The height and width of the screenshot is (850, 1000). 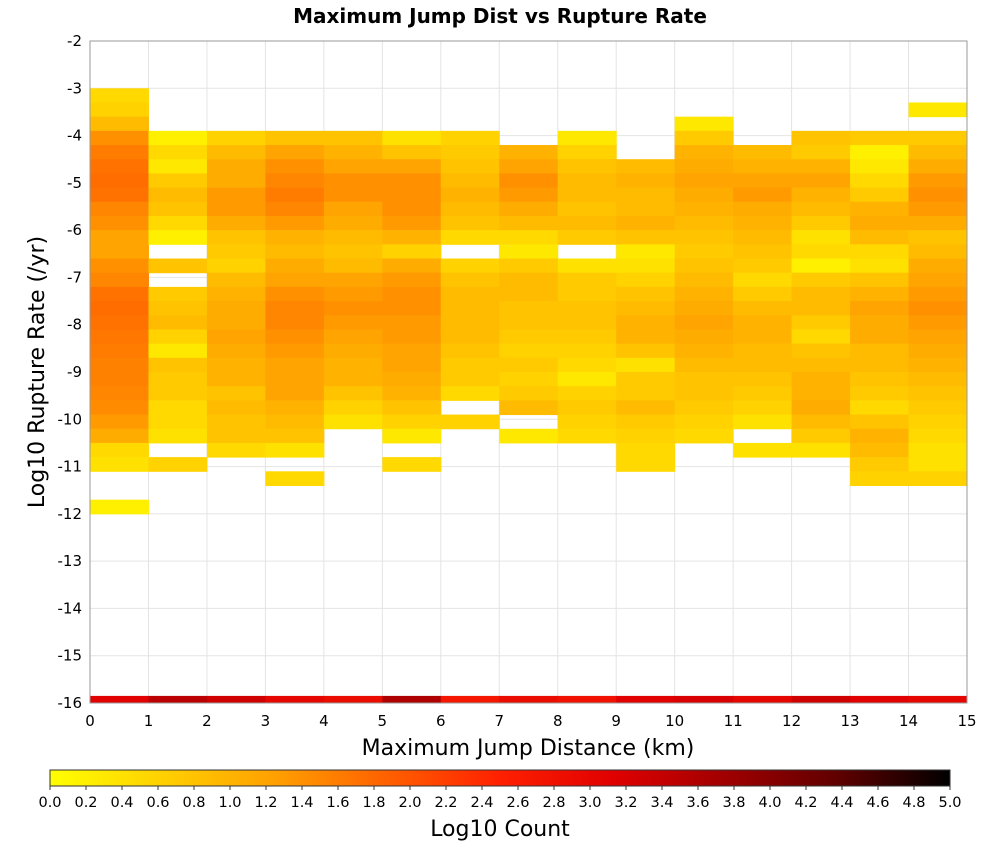 I want to click on colorbar, so click(x=500, y=778).